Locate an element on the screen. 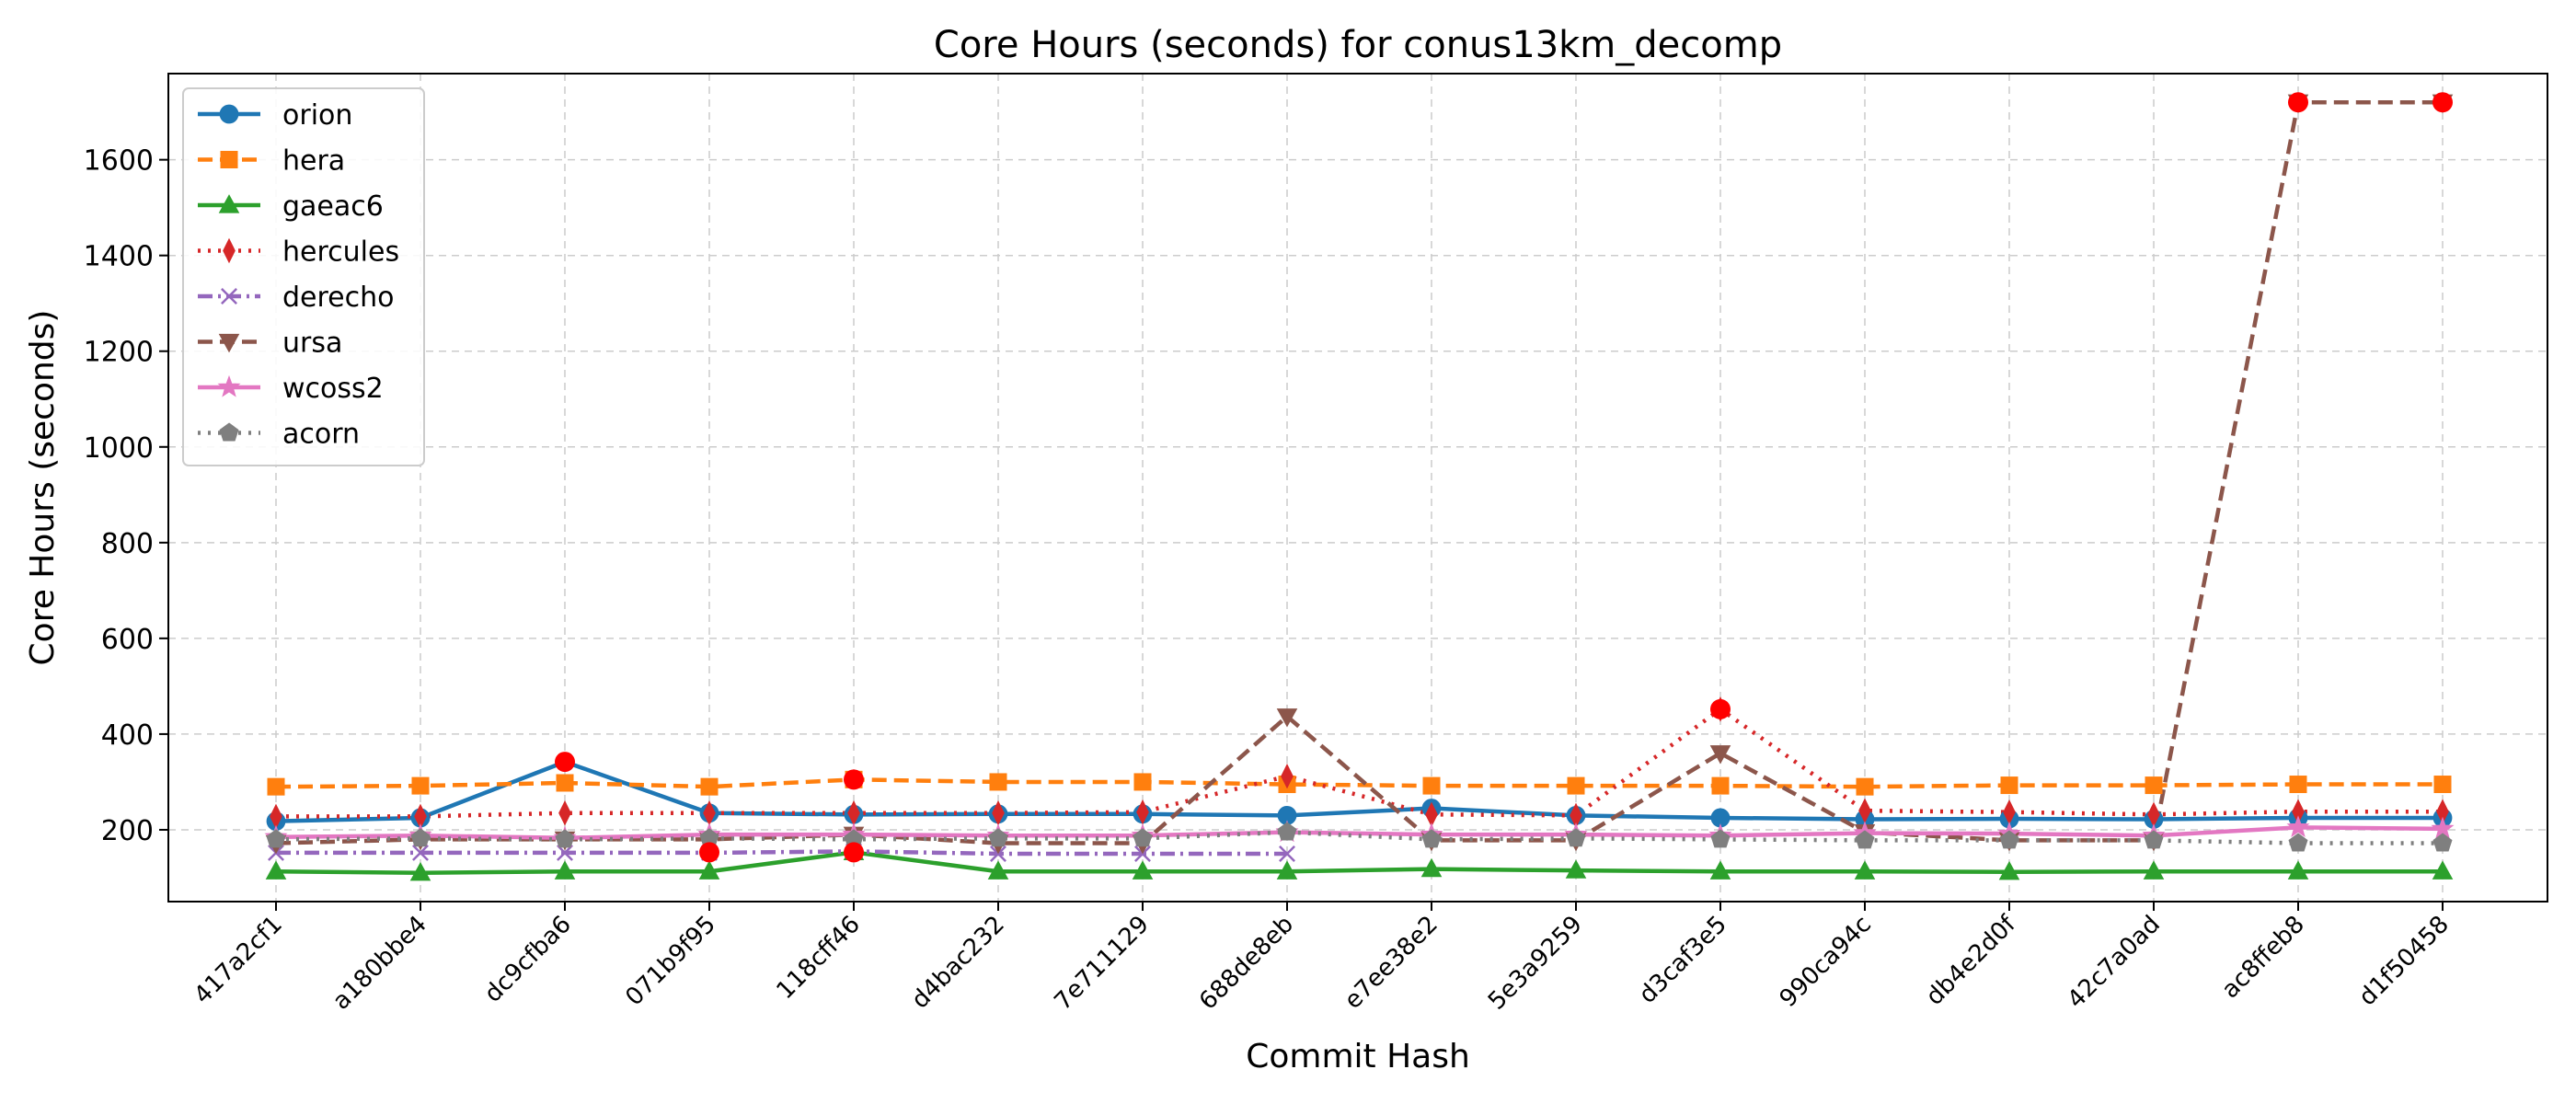 This screenshot has height=1104, width=2576. x-tick-label: a180bbe4 is located at coordinates (380, 963).